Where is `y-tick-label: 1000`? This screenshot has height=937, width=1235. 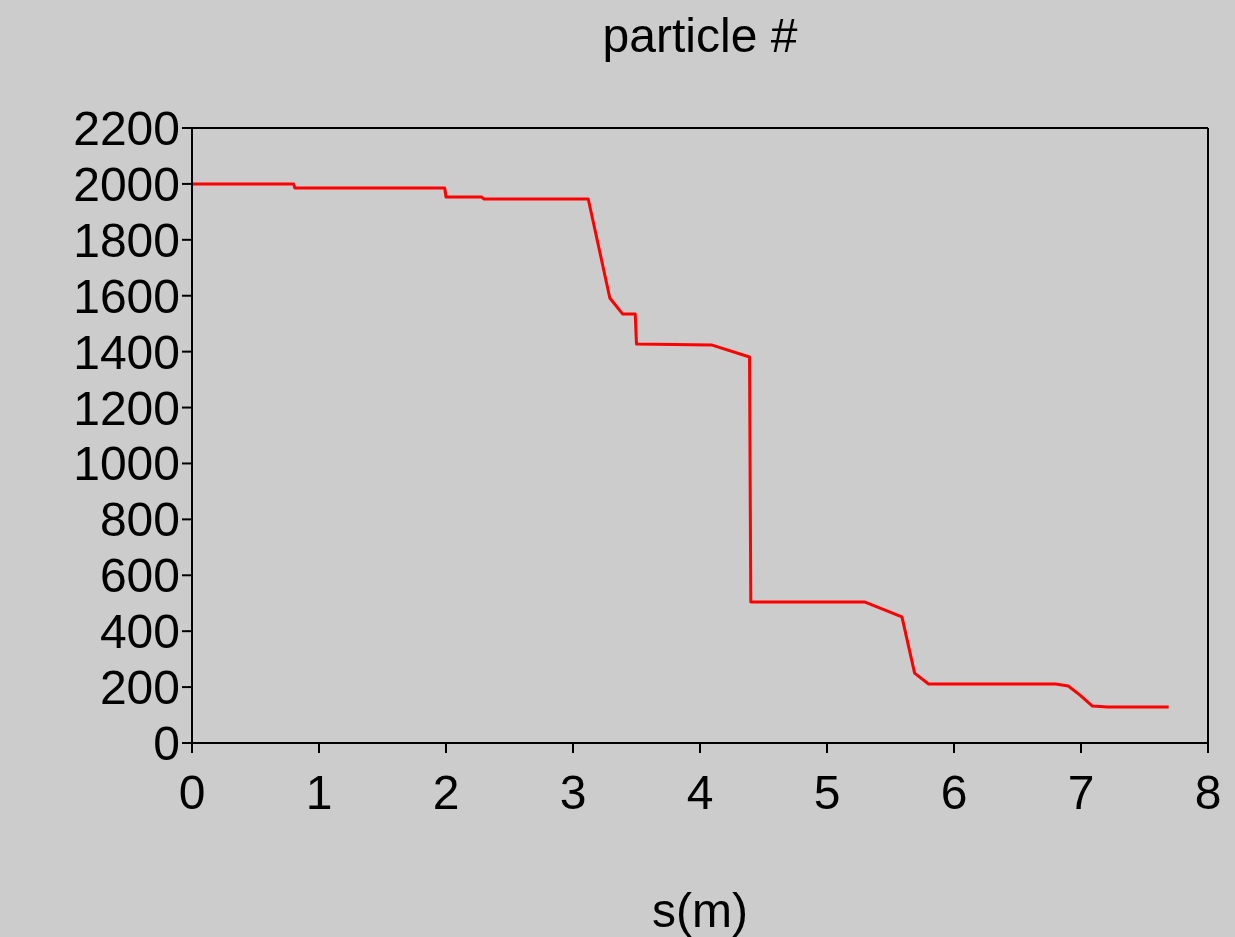 y-tick-label: 1000 is located at coordinates (126, 464).